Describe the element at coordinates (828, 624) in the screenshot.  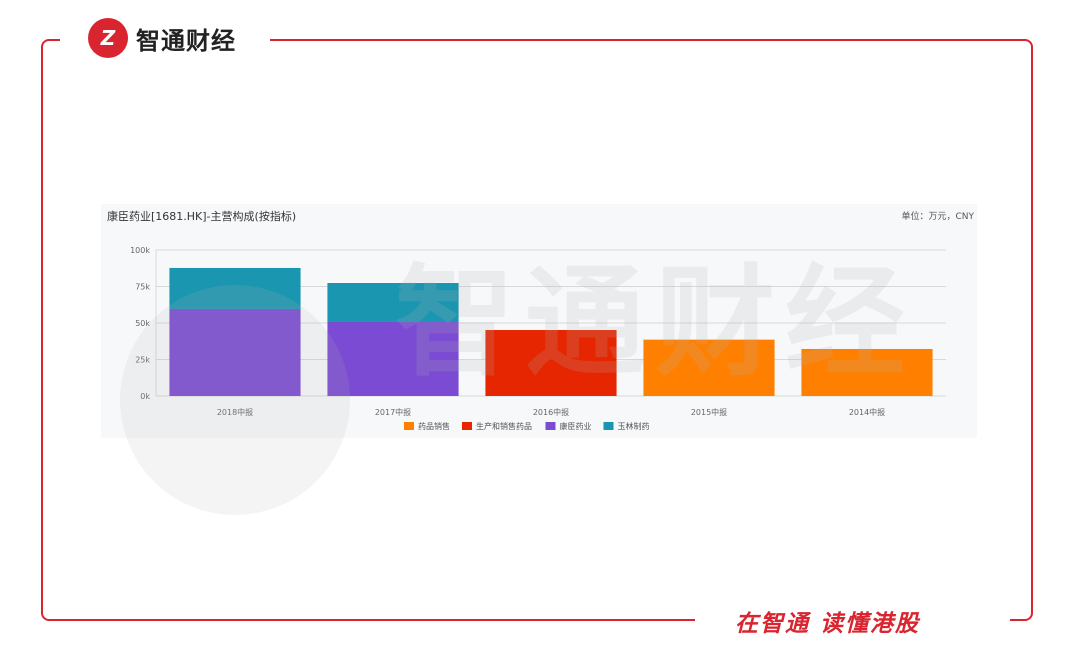
I see `slogan: 在智通 读懂港股` at that location.